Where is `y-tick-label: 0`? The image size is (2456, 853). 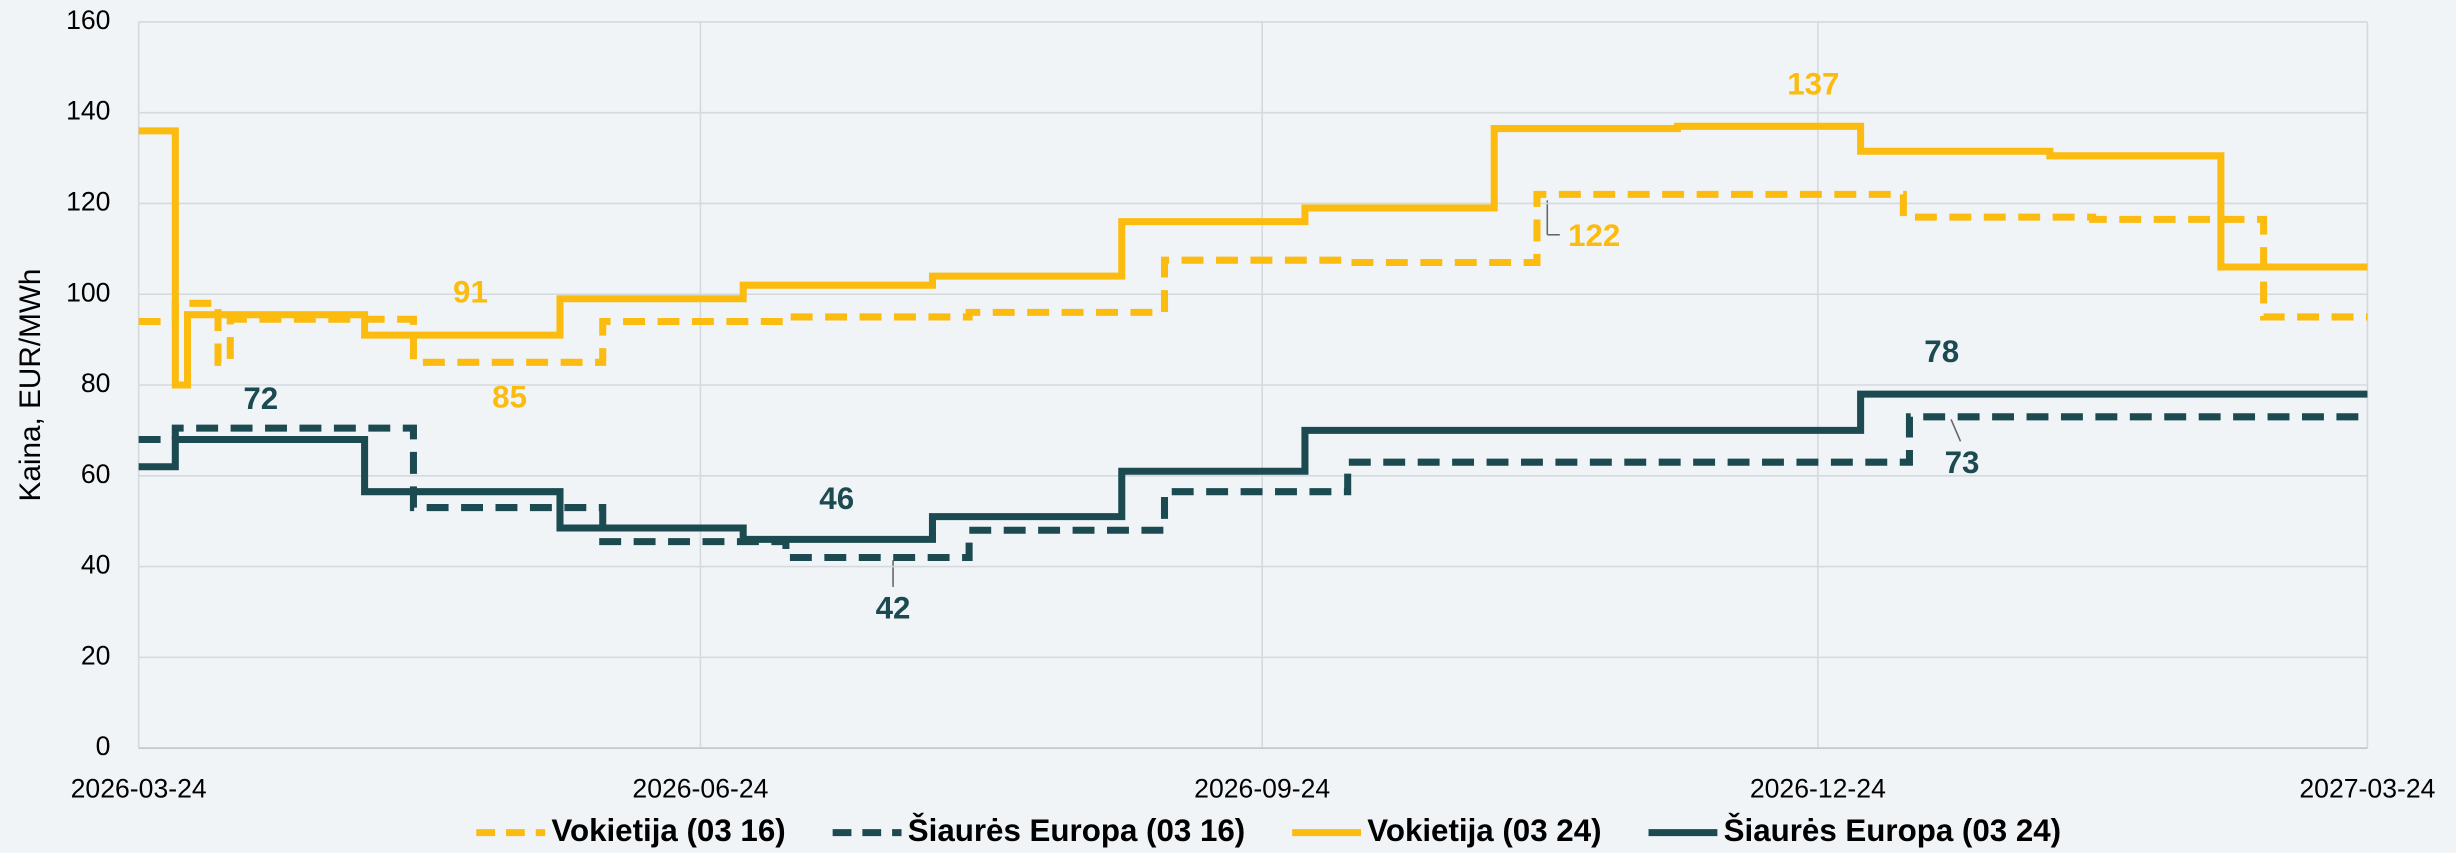 y-tick-label: 0 is located at coordinates (103, 746).